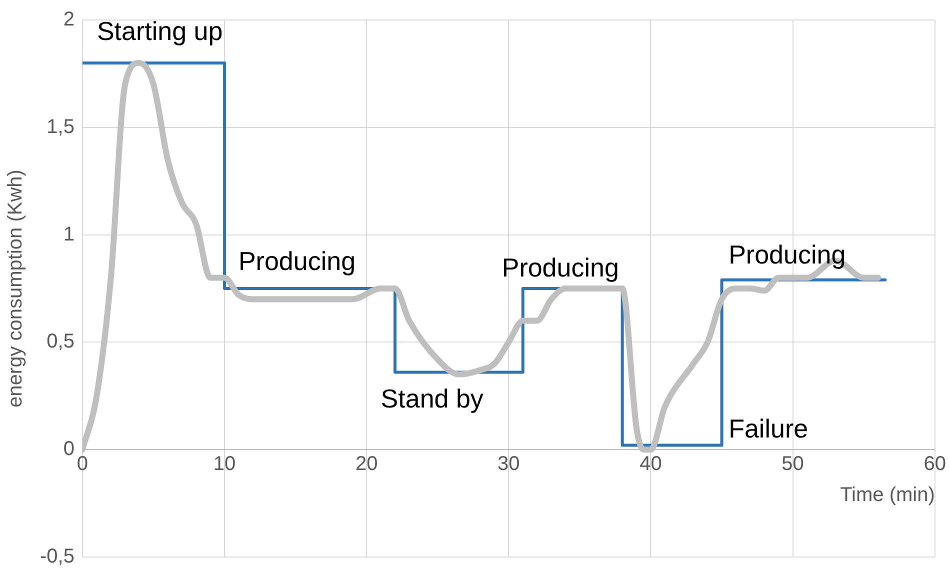  Describe the element at coordinates (651, 464) in the screenshot. I see `x-tick-label: 40` at that location.